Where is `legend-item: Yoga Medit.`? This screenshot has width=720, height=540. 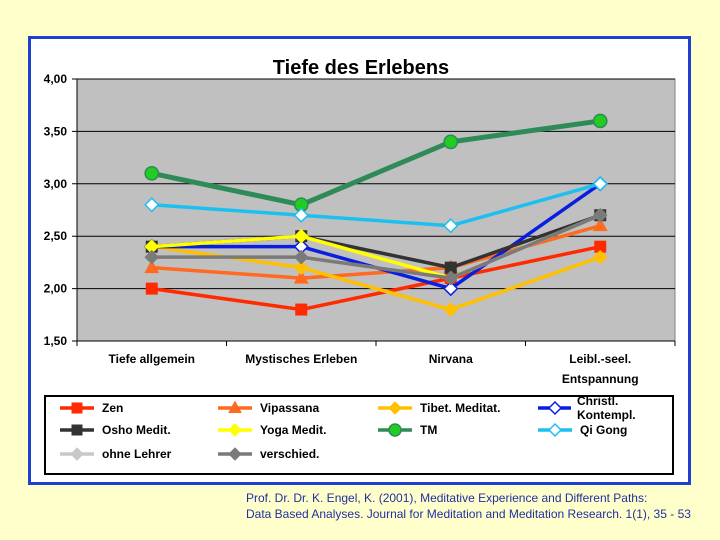 legend-item: Yoga Medit. is located at coordinates (271, 430).